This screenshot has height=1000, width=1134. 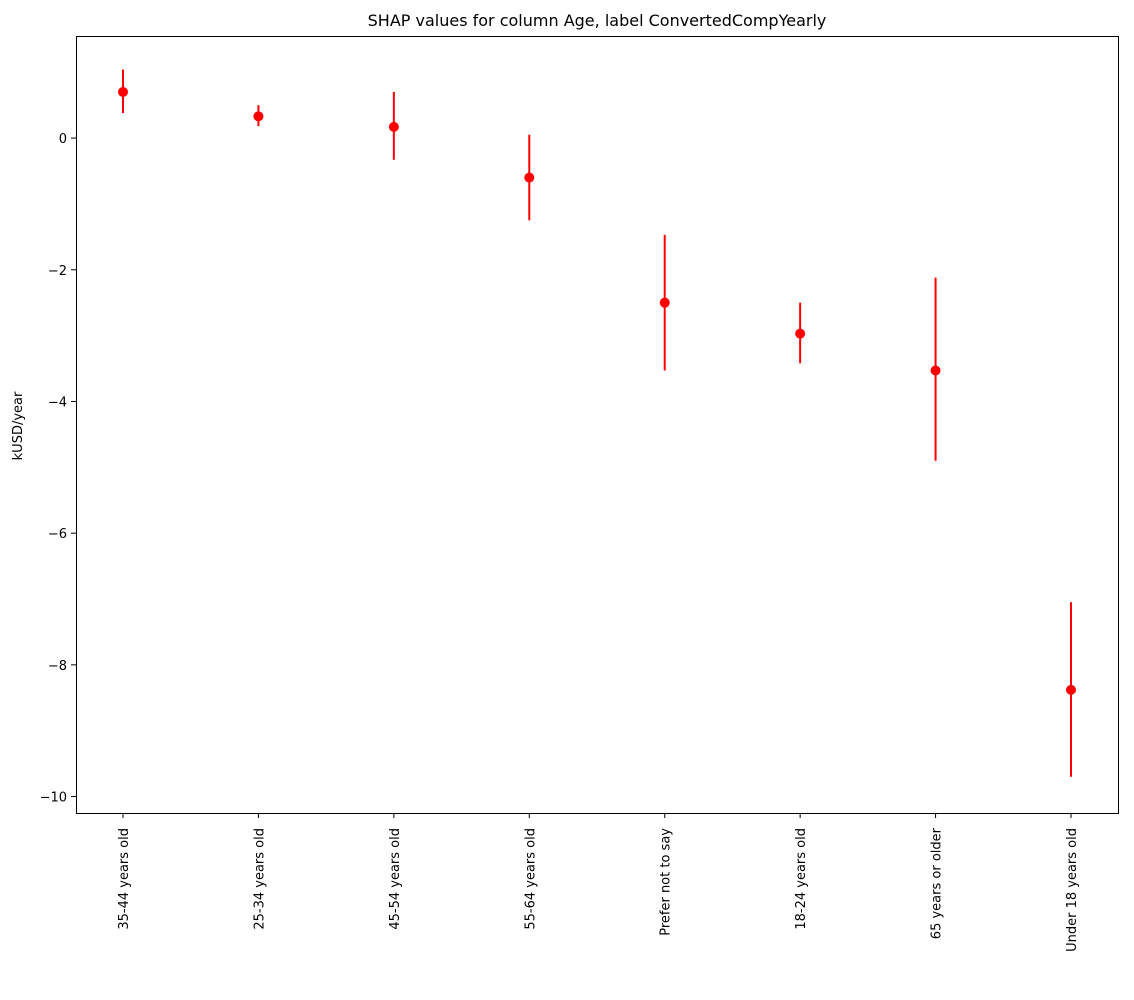 What do you see at coordinates (57, 402) in the screenshot?
I see `y-tick-label: −4` at bounding box center [57, 402].